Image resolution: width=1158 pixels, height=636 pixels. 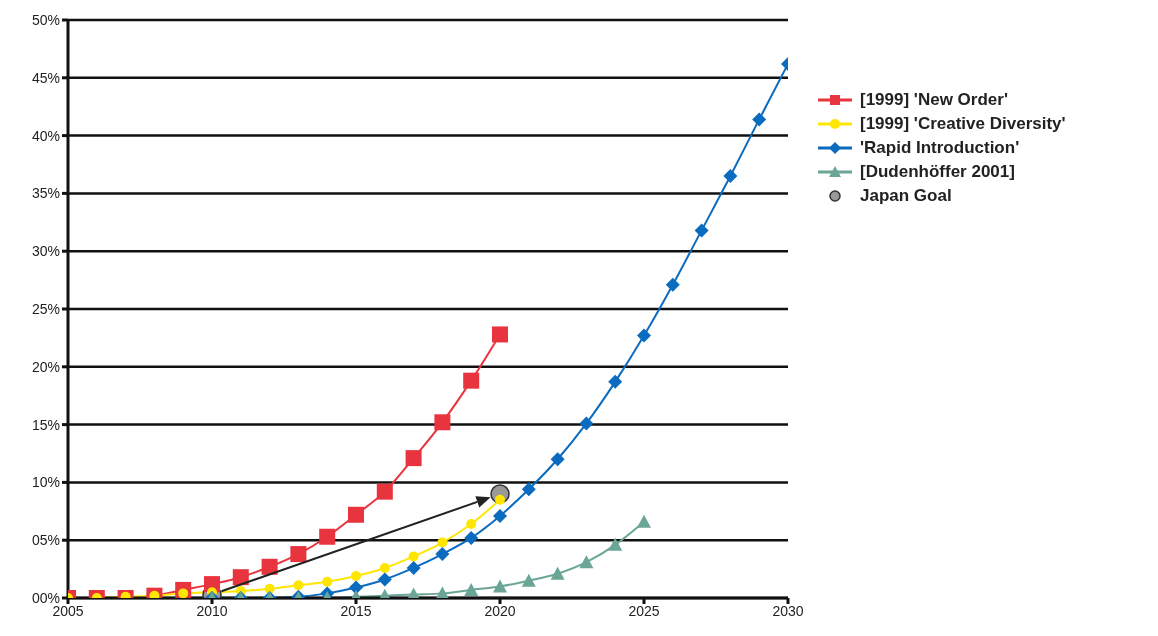 I want to click on x-tick-label: 2030, so click(x=788, y=610).